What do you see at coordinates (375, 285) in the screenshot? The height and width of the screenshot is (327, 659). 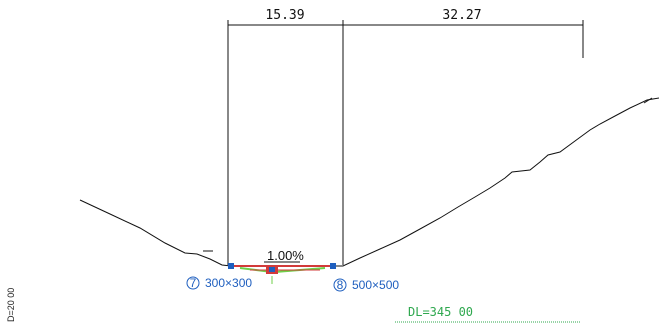 I see `pipe-size-label: 500×500` at bounding box center [375, 285].